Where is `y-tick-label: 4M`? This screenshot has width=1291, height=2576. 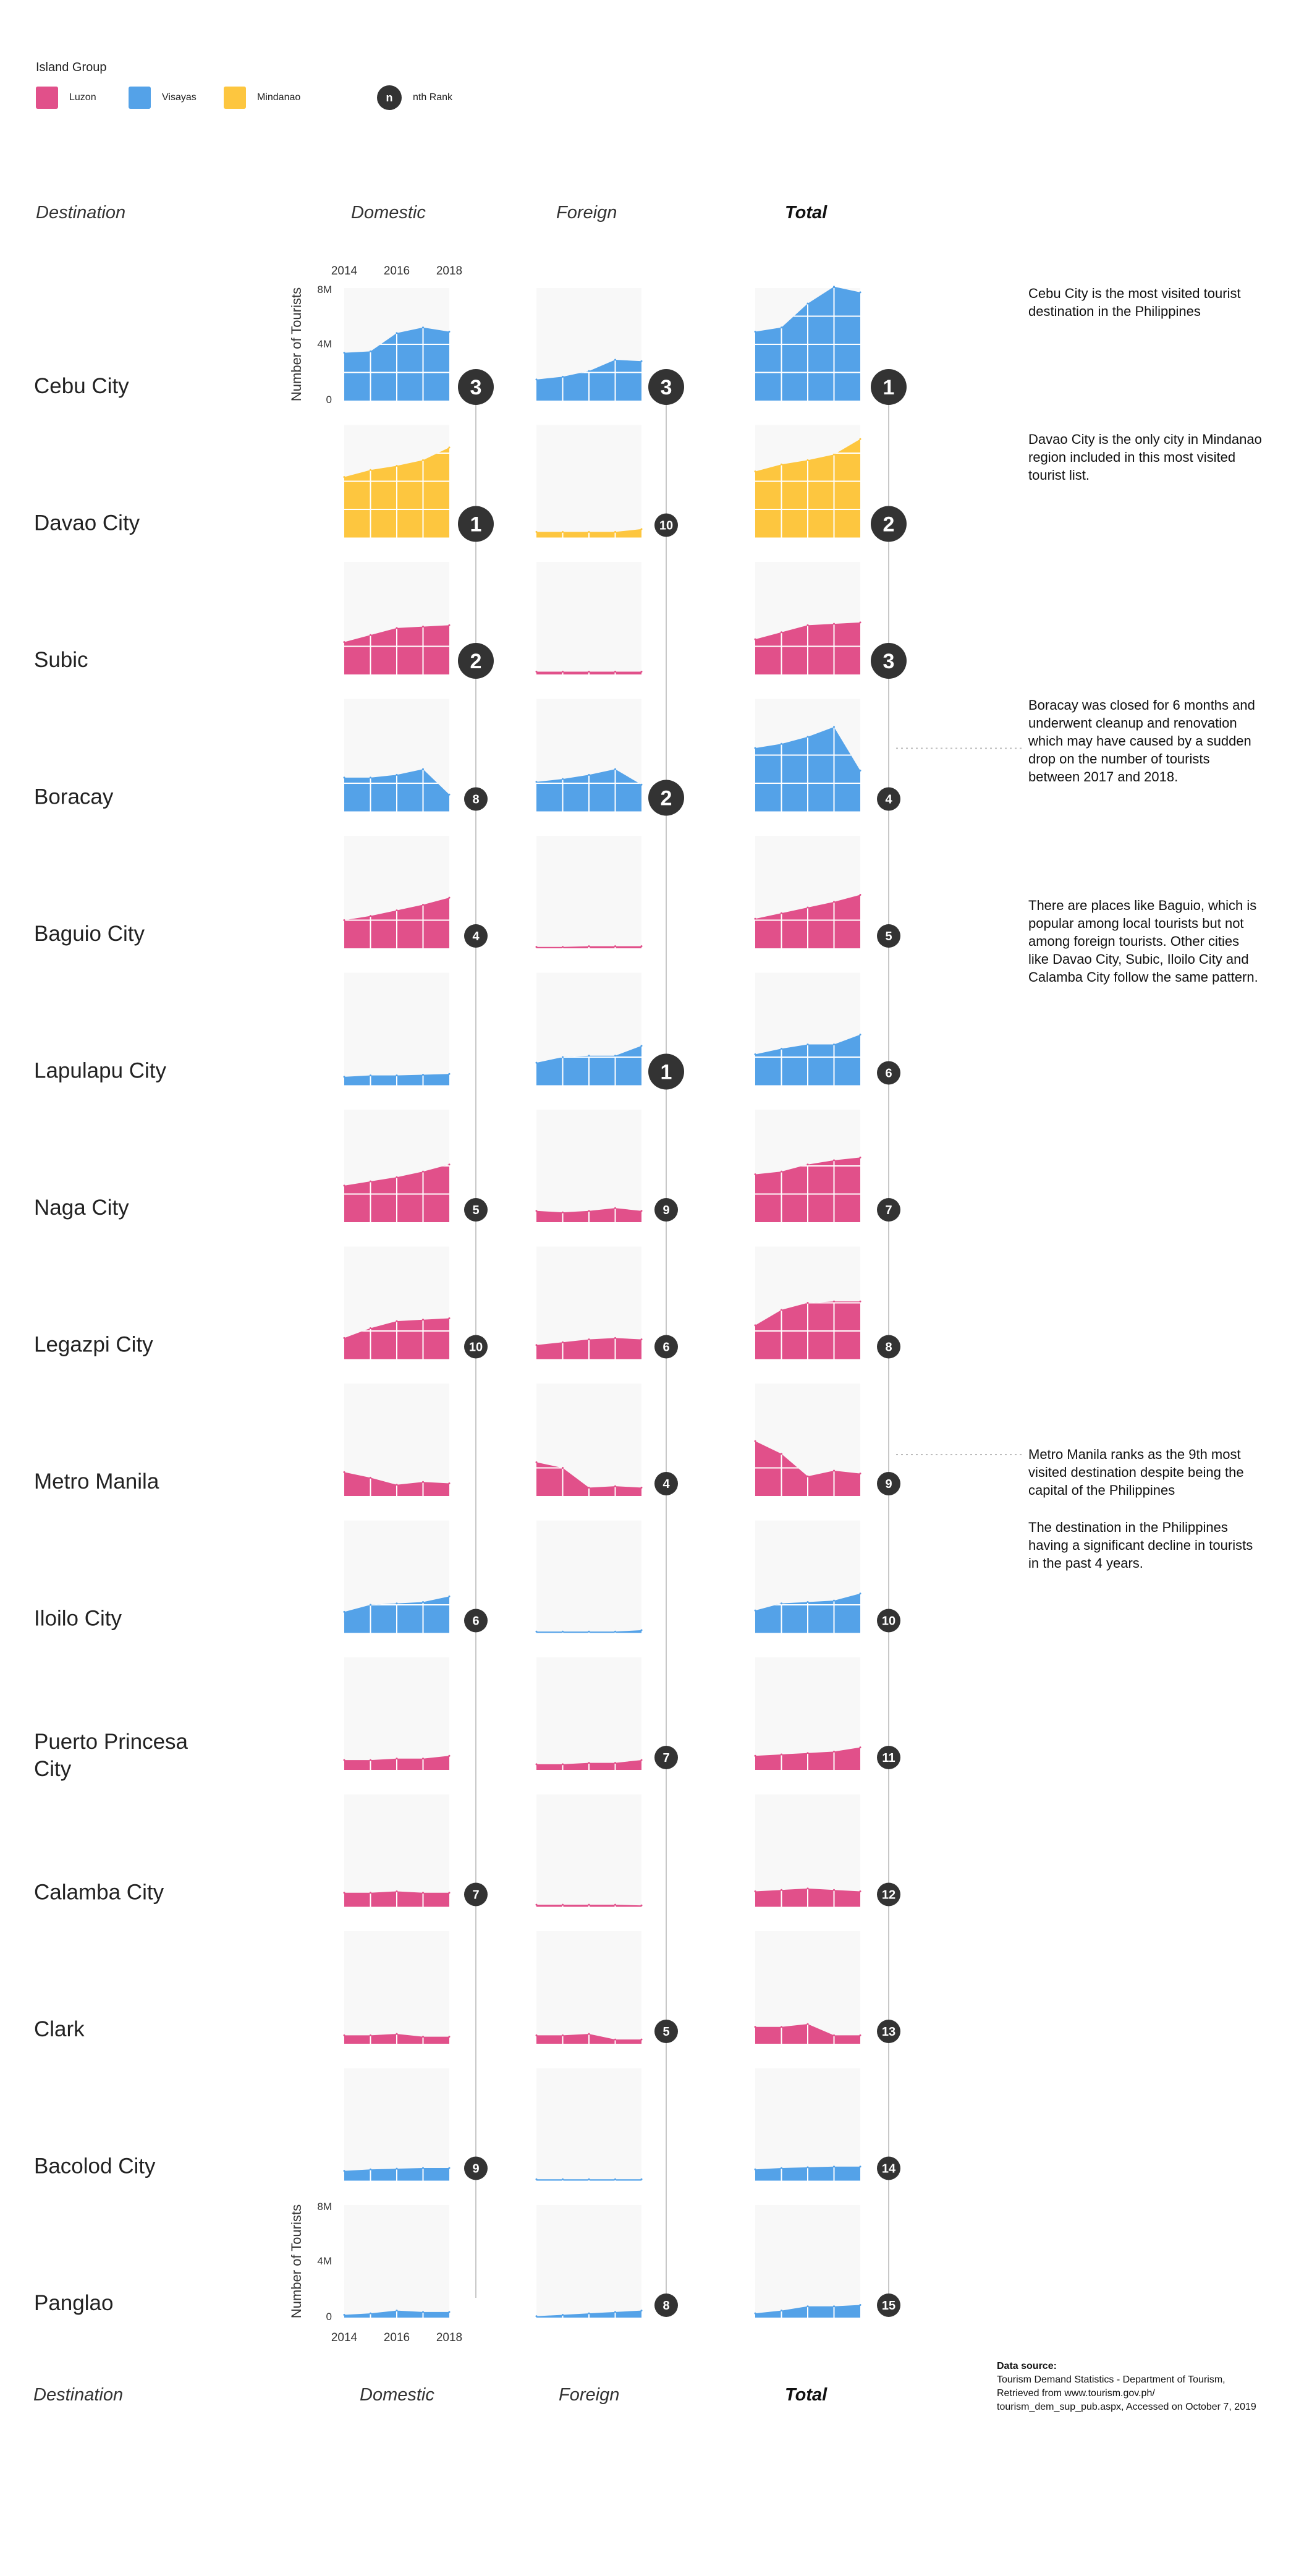 y-tick-label: 4M is located at coordinates (324, 344).